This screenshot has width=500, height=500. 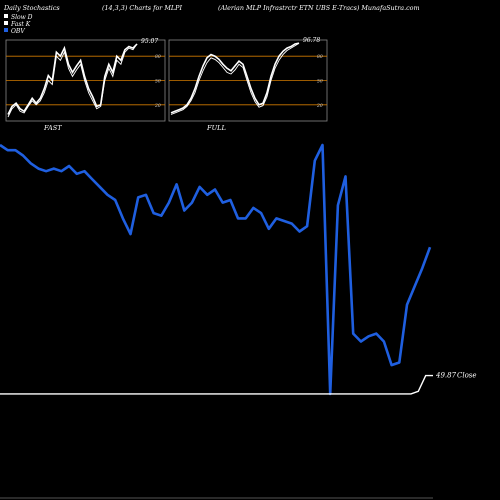 I want to click on full-stochastic-panel: 20 50 80 96.78, so click(x=248, y=79).